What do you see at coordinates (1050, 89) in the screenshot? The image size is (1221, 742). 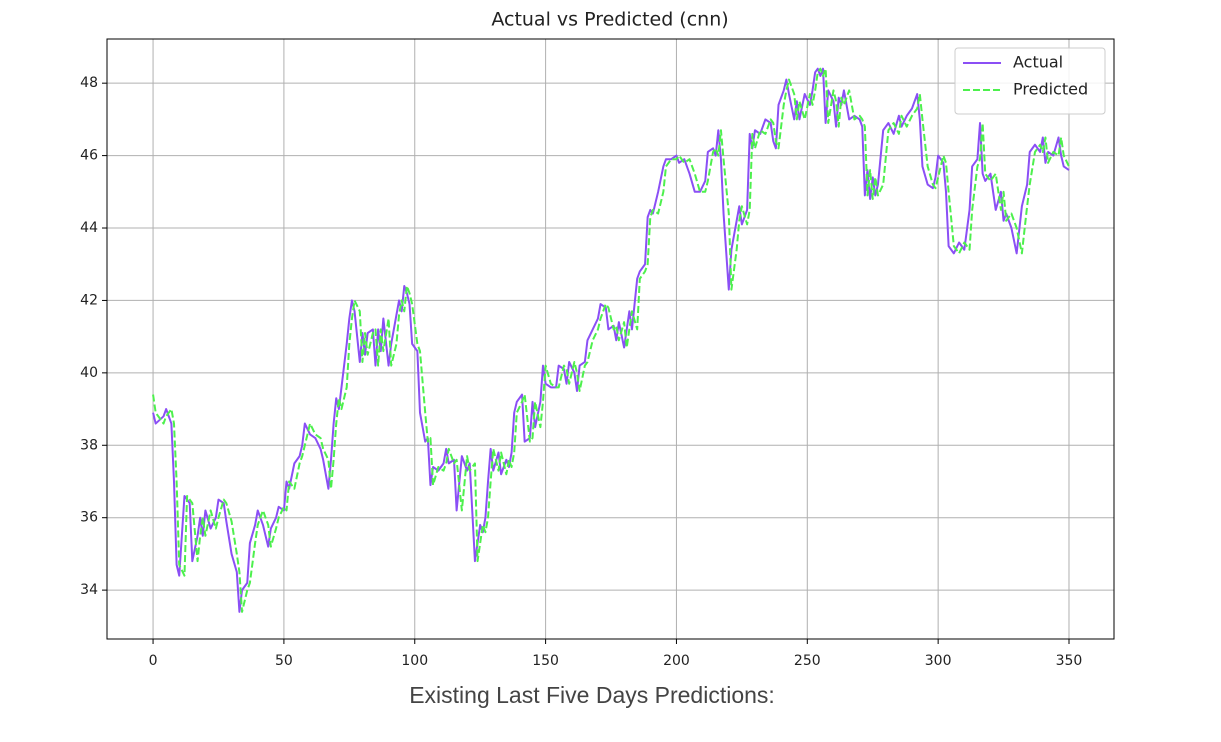 I see `legend-label: Predicted` at bounding box center [1050, 89].